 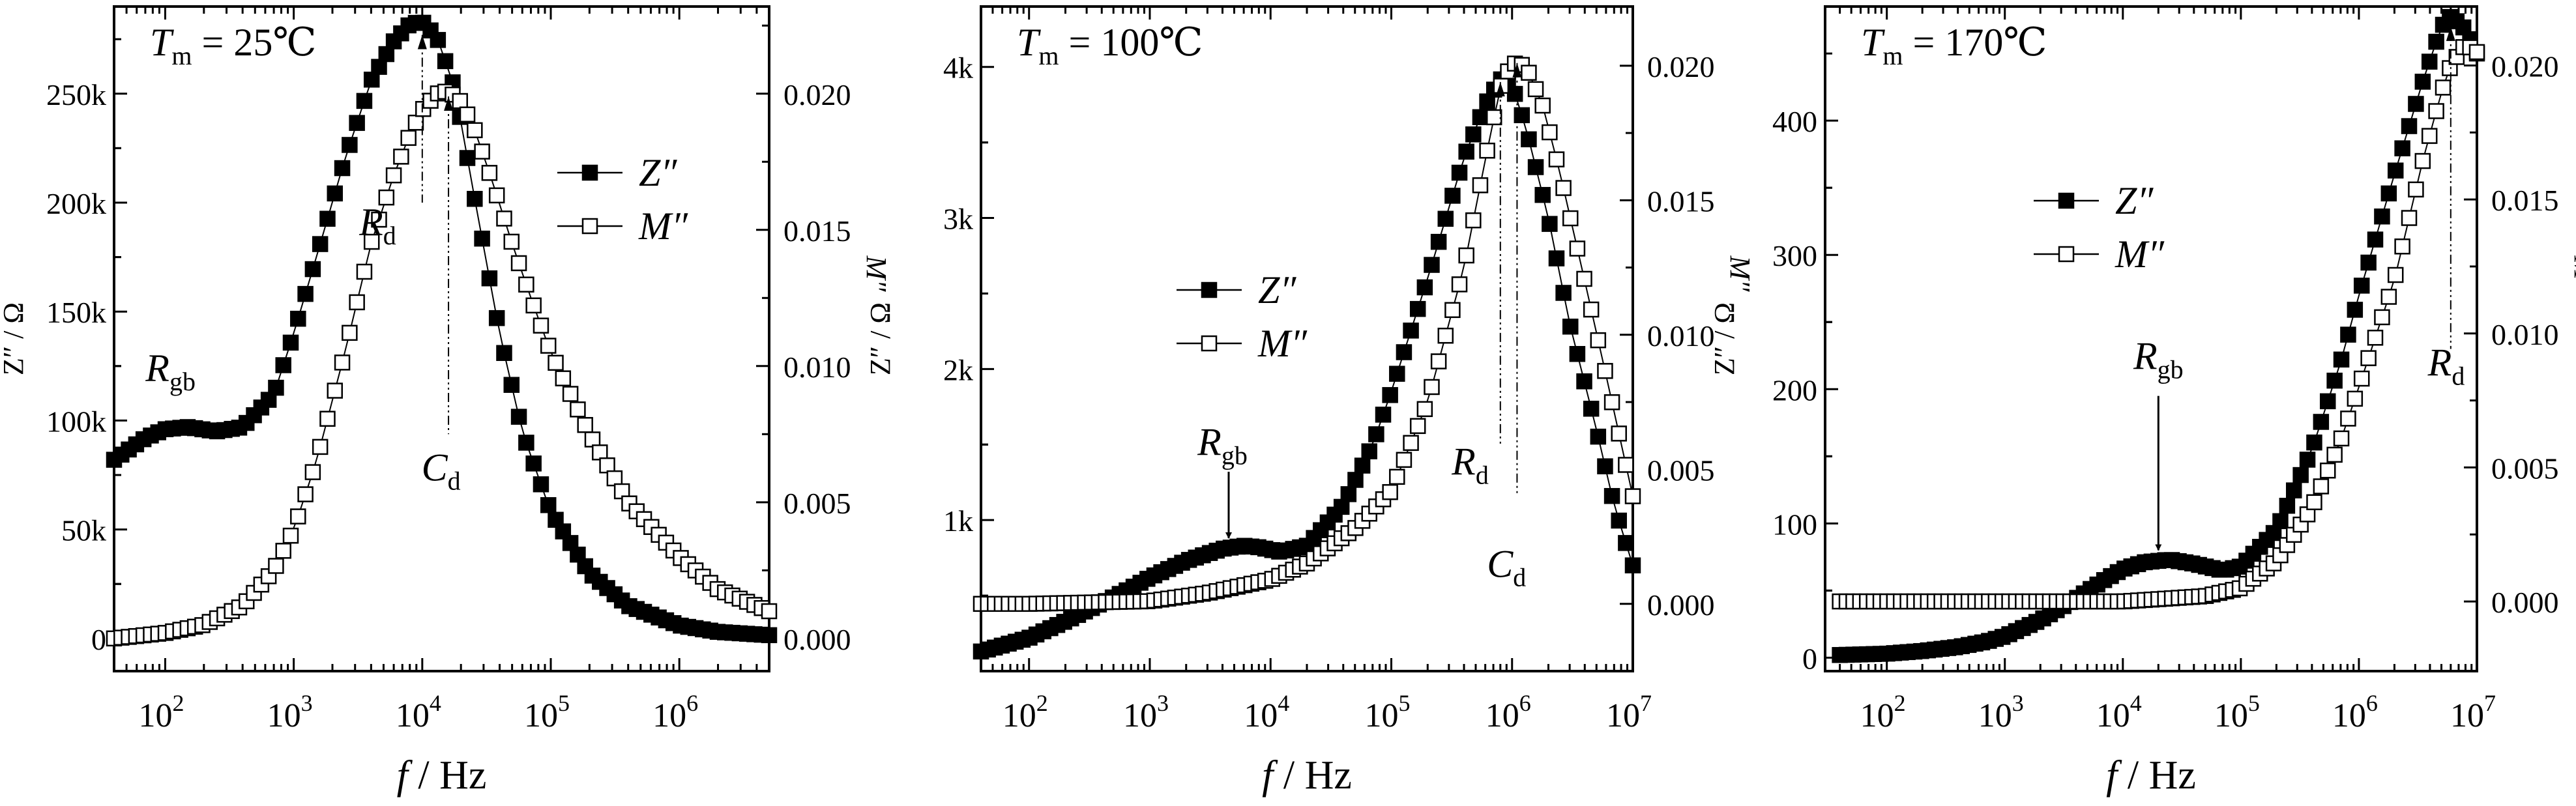 What do you see at coordinates (958, 220) in the screenshot?
I see `y-left-tick-label: 3k` at bounding box center [958, 220].